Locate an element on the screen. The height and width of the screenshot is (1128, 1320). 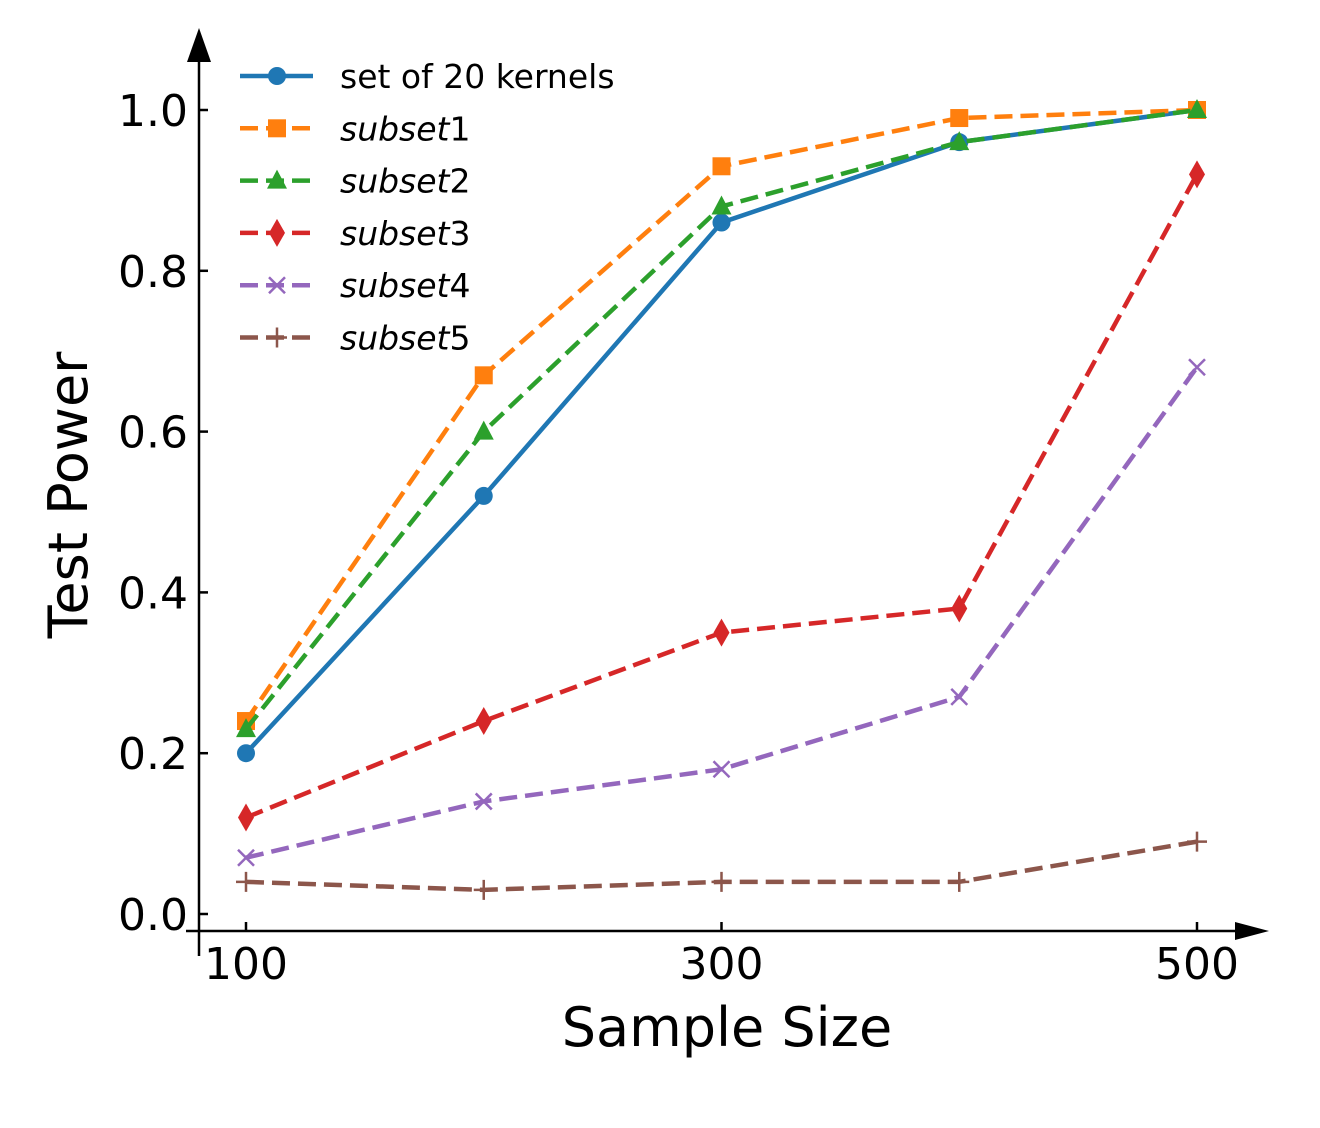
legend-marker-diamond is located at coordinates (277, 232).